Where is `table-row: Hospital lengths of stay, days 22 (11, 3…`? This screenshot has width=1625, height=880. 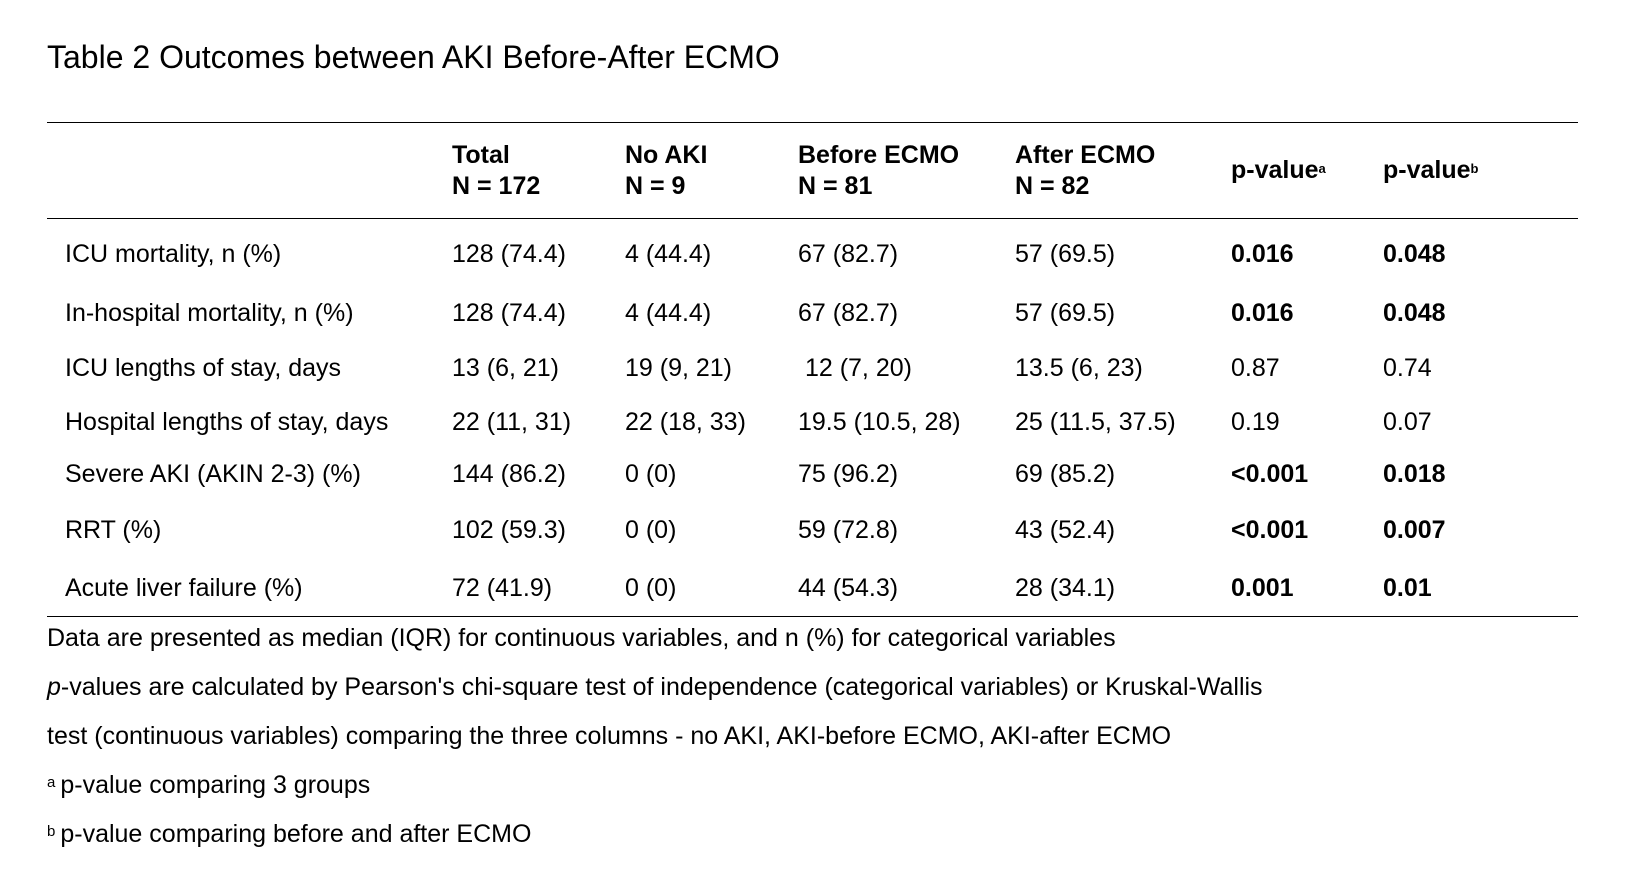 table-row: Hospital lengths of stay, days 22 (11, 3… is located at coordinates (812, 422).